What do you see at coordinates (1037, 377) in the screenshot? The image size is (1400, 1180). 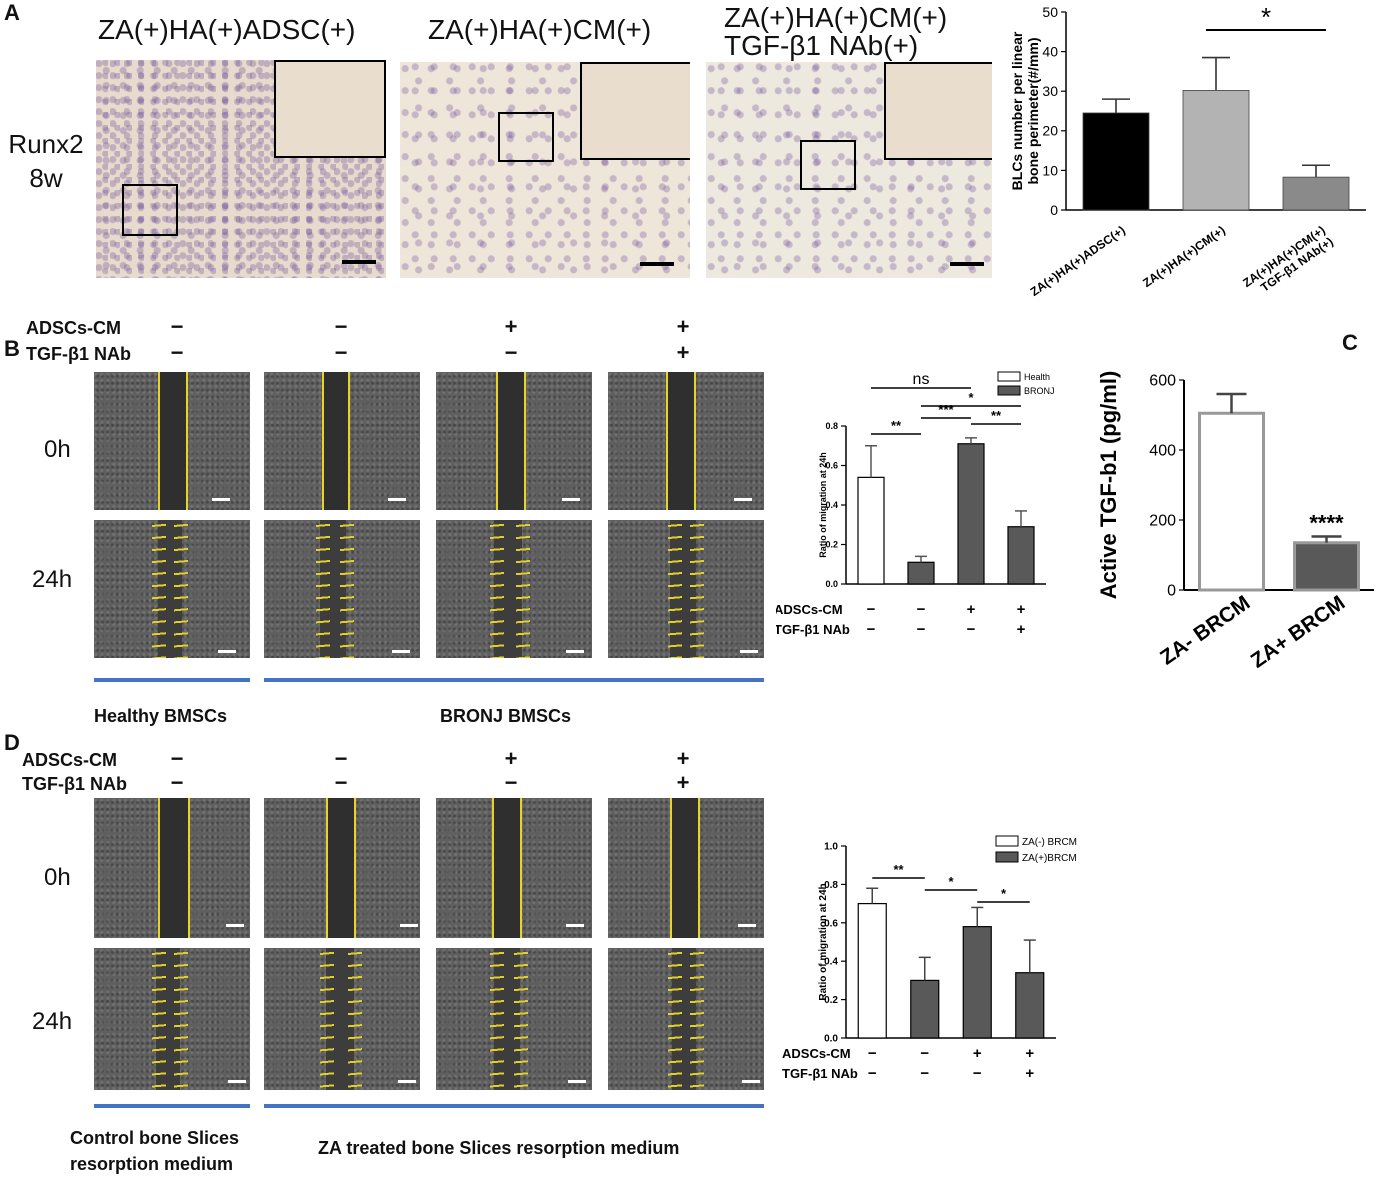 I see `legend-label-1: Health` at bounding box center [1037, 377].